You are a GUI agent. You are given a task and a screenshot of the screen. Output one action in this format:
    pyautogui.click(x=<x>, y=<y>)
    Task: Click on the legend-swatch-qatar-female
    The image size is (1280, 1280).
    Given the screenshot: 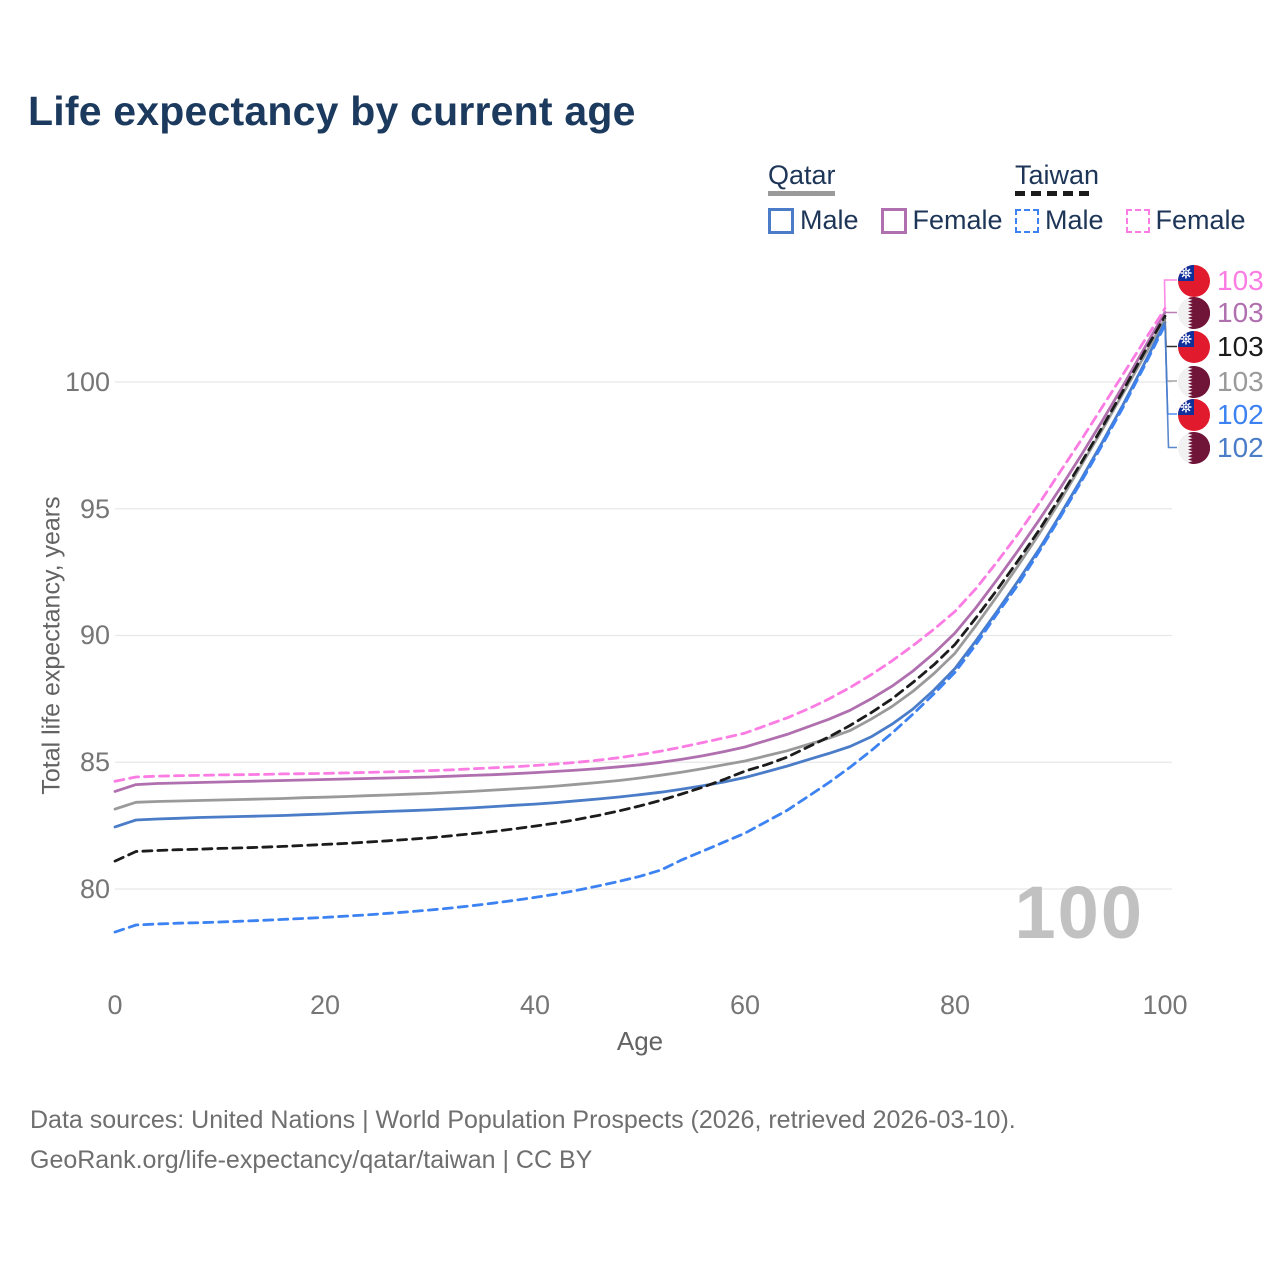 What is the action you would take?
    pyautogui.click(x=893, y=220)
    